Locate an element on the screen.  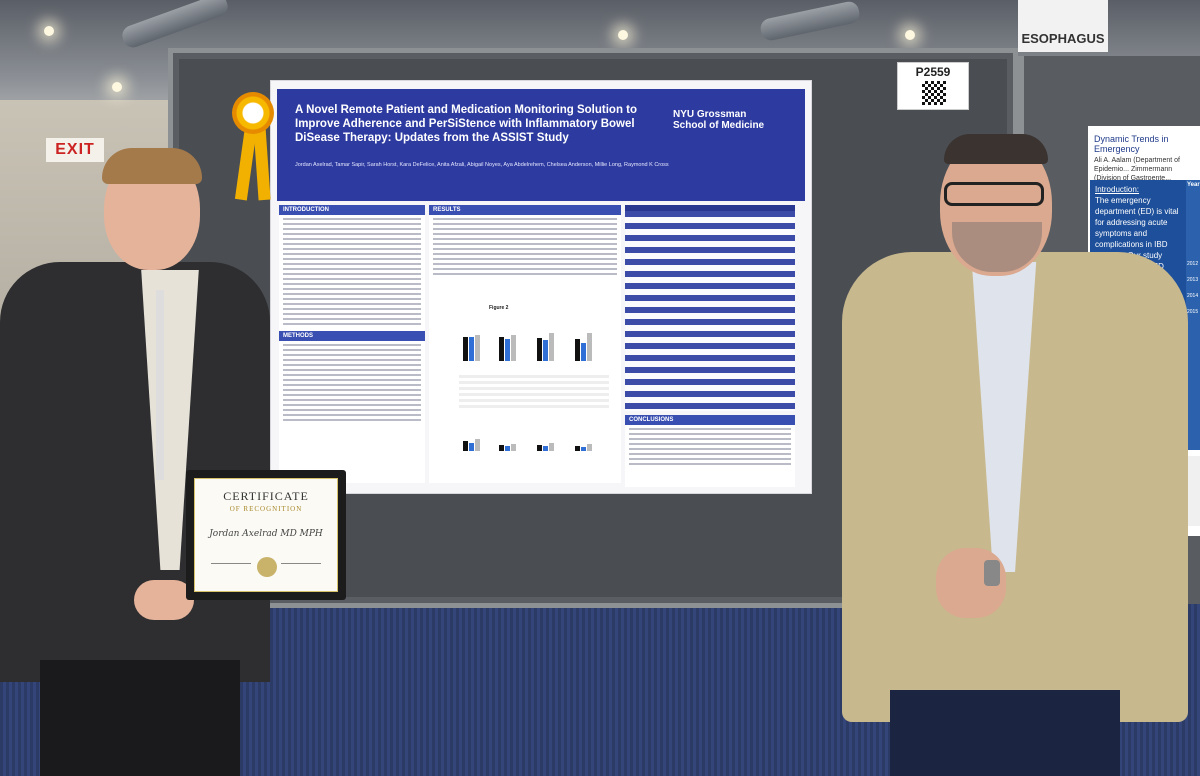
board-number: P2559 is located at coordinates (933, 72).